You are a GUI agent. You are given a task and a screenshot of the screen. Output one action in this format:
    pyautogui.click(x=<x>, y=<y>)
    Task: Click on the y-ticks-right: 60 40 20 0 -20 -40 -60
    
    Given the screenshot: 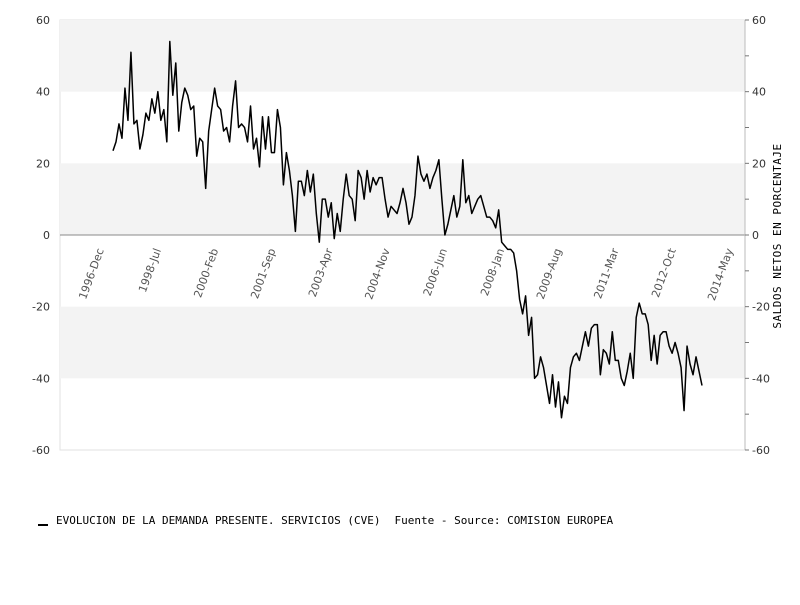 What is the action you would take?
    pyautogui.click(x=757, y=235)
    